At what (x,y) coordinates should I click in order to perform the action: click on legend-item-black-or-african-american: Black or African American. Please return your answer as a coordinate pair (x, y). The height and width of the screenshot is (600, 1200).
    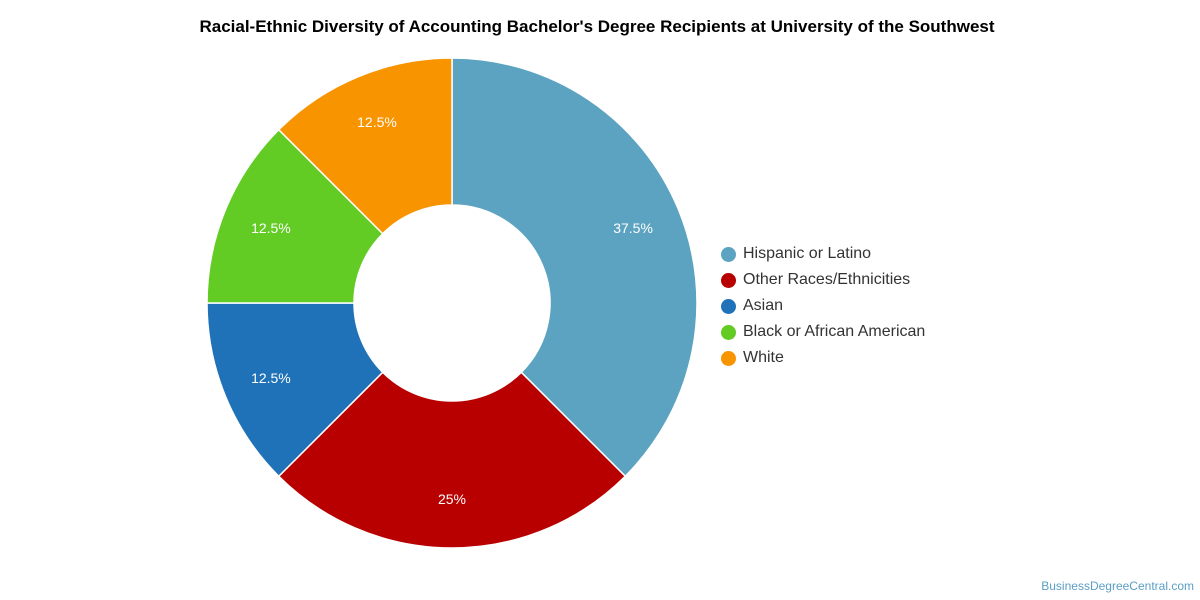
    Looking at the image, I should click on (823, 332).